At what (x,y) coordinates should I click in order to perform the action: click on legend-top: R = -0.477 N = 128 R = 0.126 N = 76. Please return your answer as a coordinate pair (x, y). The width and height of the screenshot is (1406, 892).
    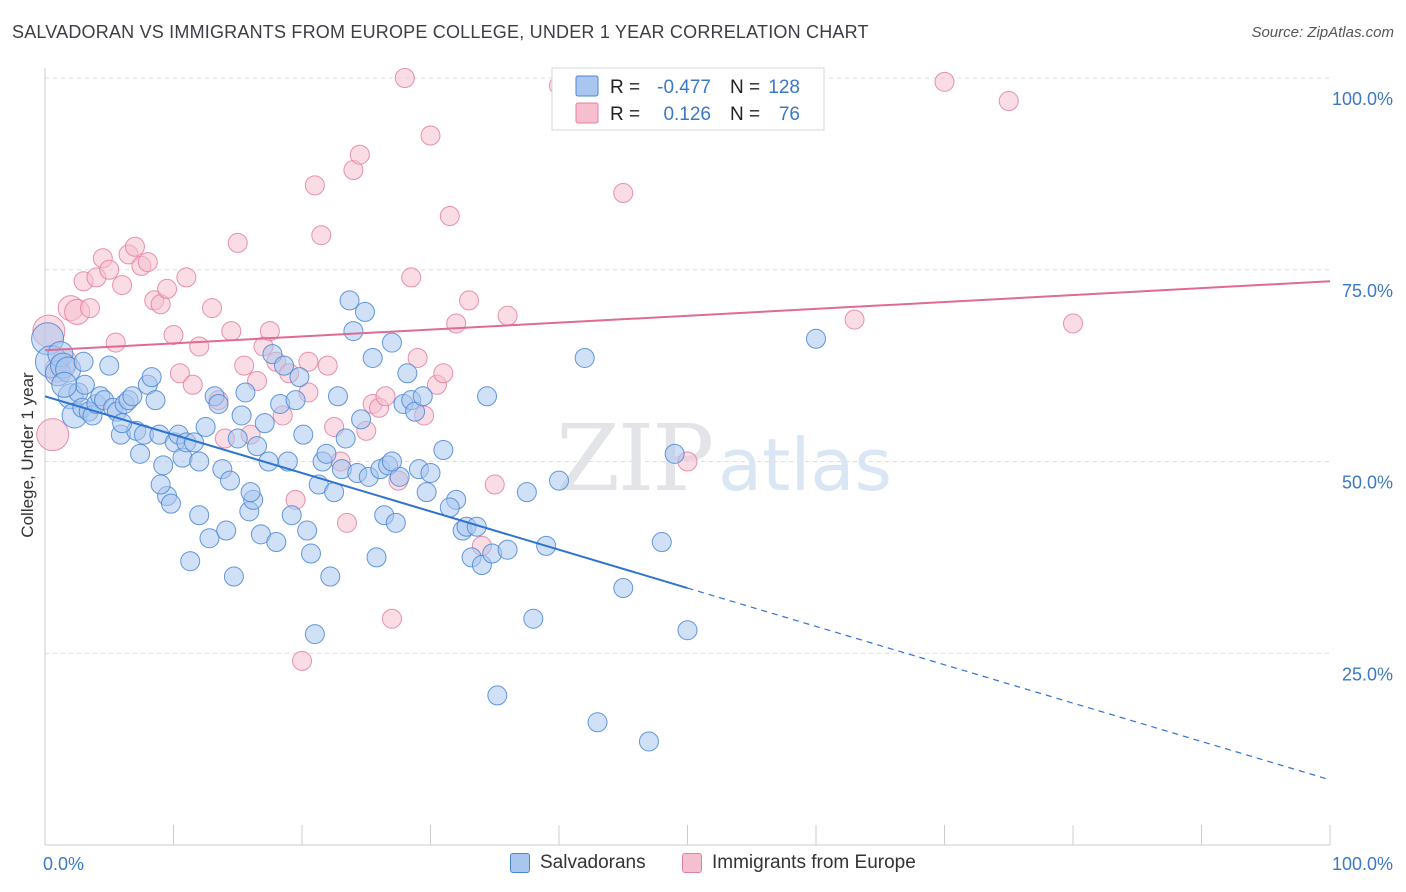
    Looking at the image, I should click on (688, 99).